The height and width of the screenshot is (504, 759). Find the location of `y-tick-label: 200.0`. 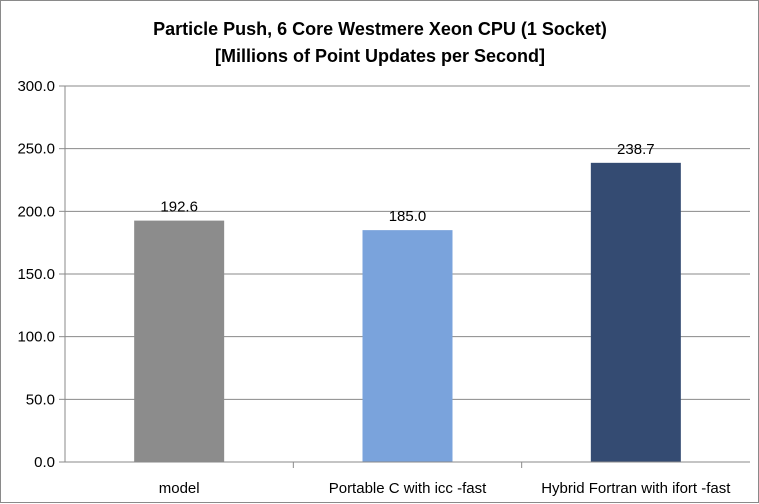

y-tick-label: 200.0 is located at coordinates (36, 211).